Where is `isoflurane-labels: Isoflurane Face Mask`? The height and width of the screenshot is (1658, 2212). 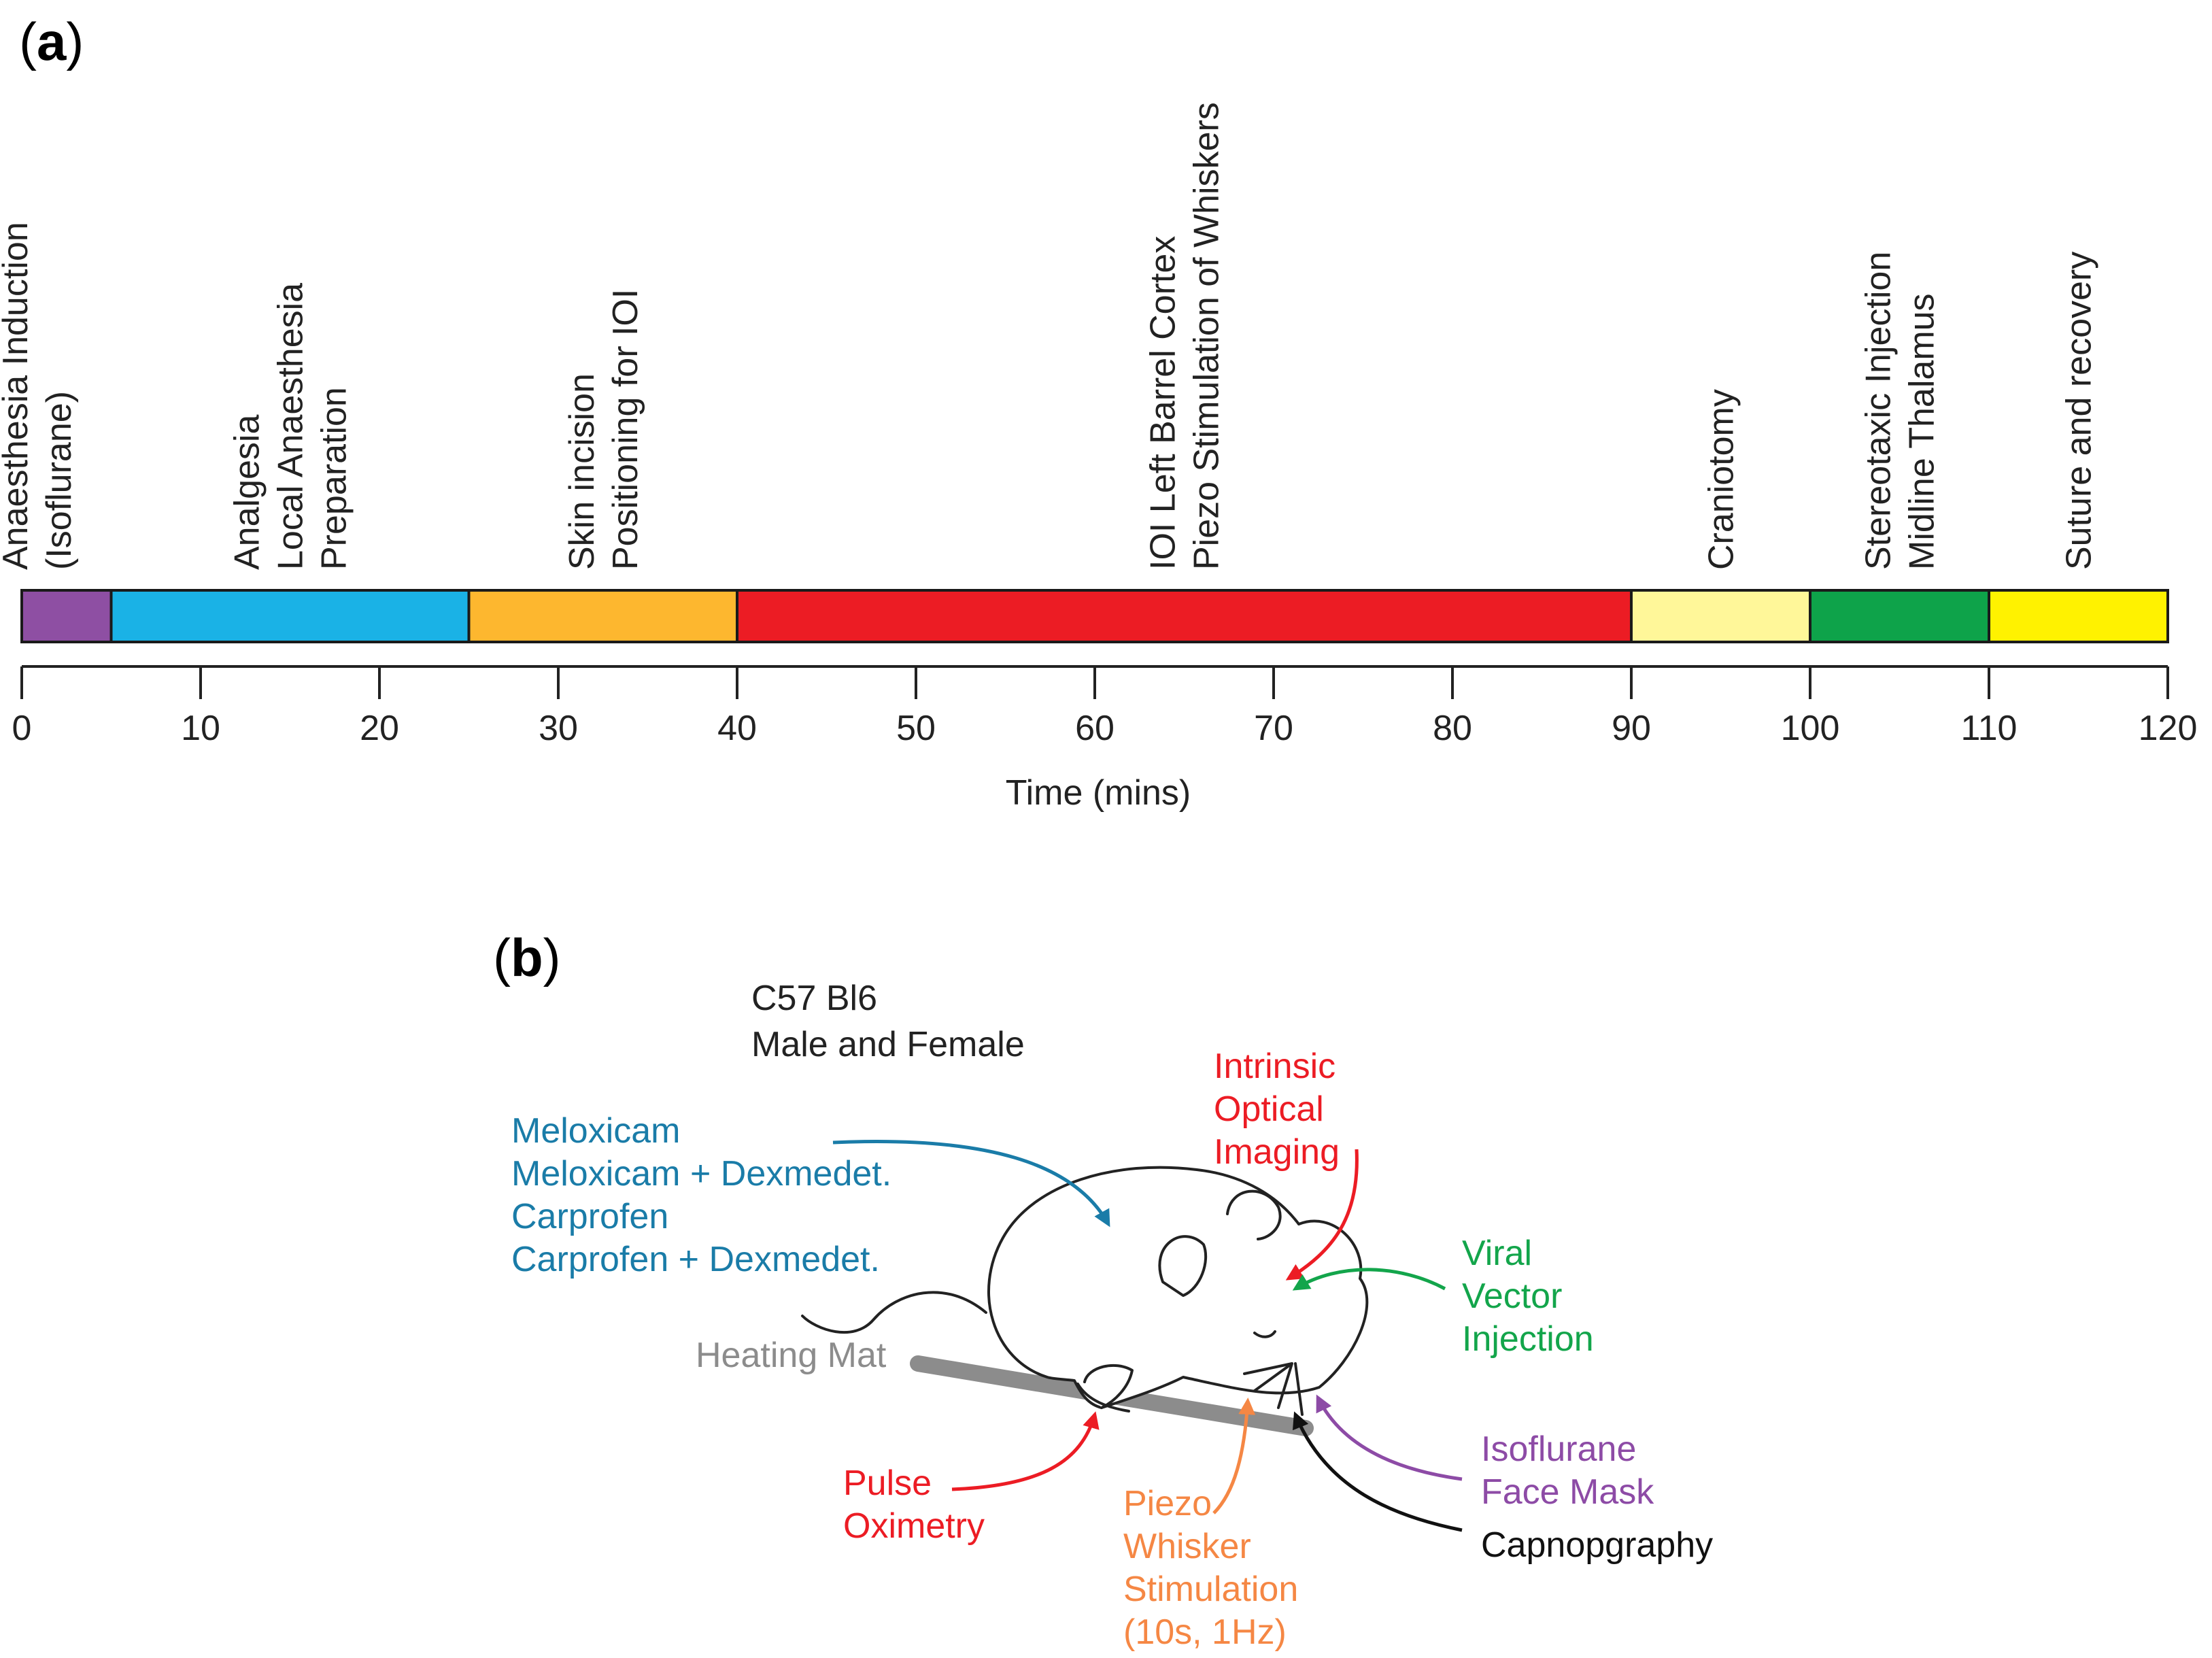 isoflurane-labels: Isoflurane Face Mask is located at coordinates (1567, 1470).